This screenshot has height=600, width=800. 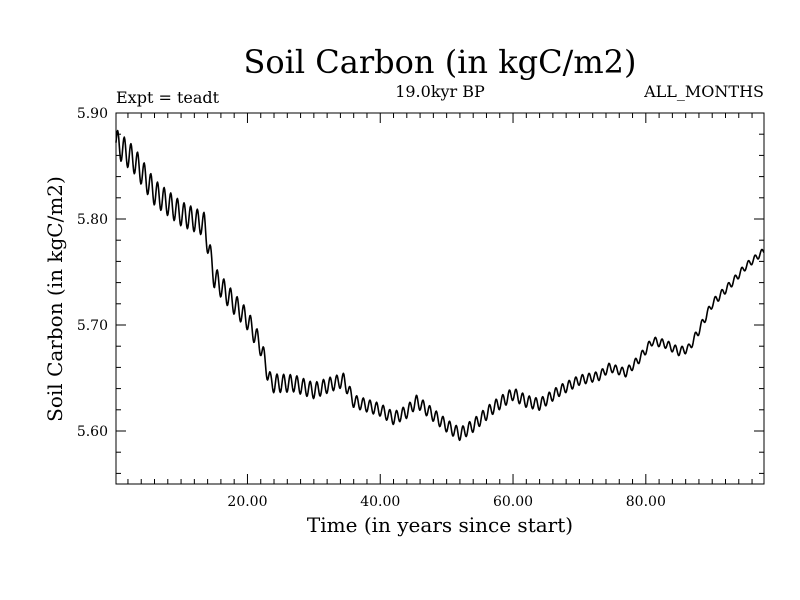 What do you see at coordinates (92, 432) in the screenshot?
I see `y-tick-label: 5.60` at bounding box center [92, 432].